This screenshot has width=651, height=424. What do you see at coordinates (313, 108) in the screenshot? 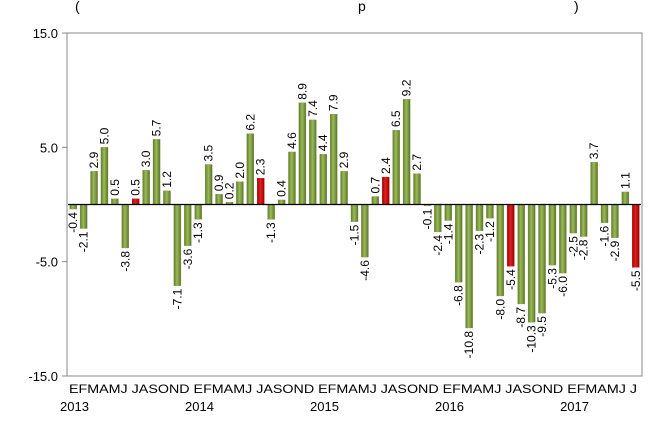
I see `data-label-23: 7.4` at bounding box center [313, 108].